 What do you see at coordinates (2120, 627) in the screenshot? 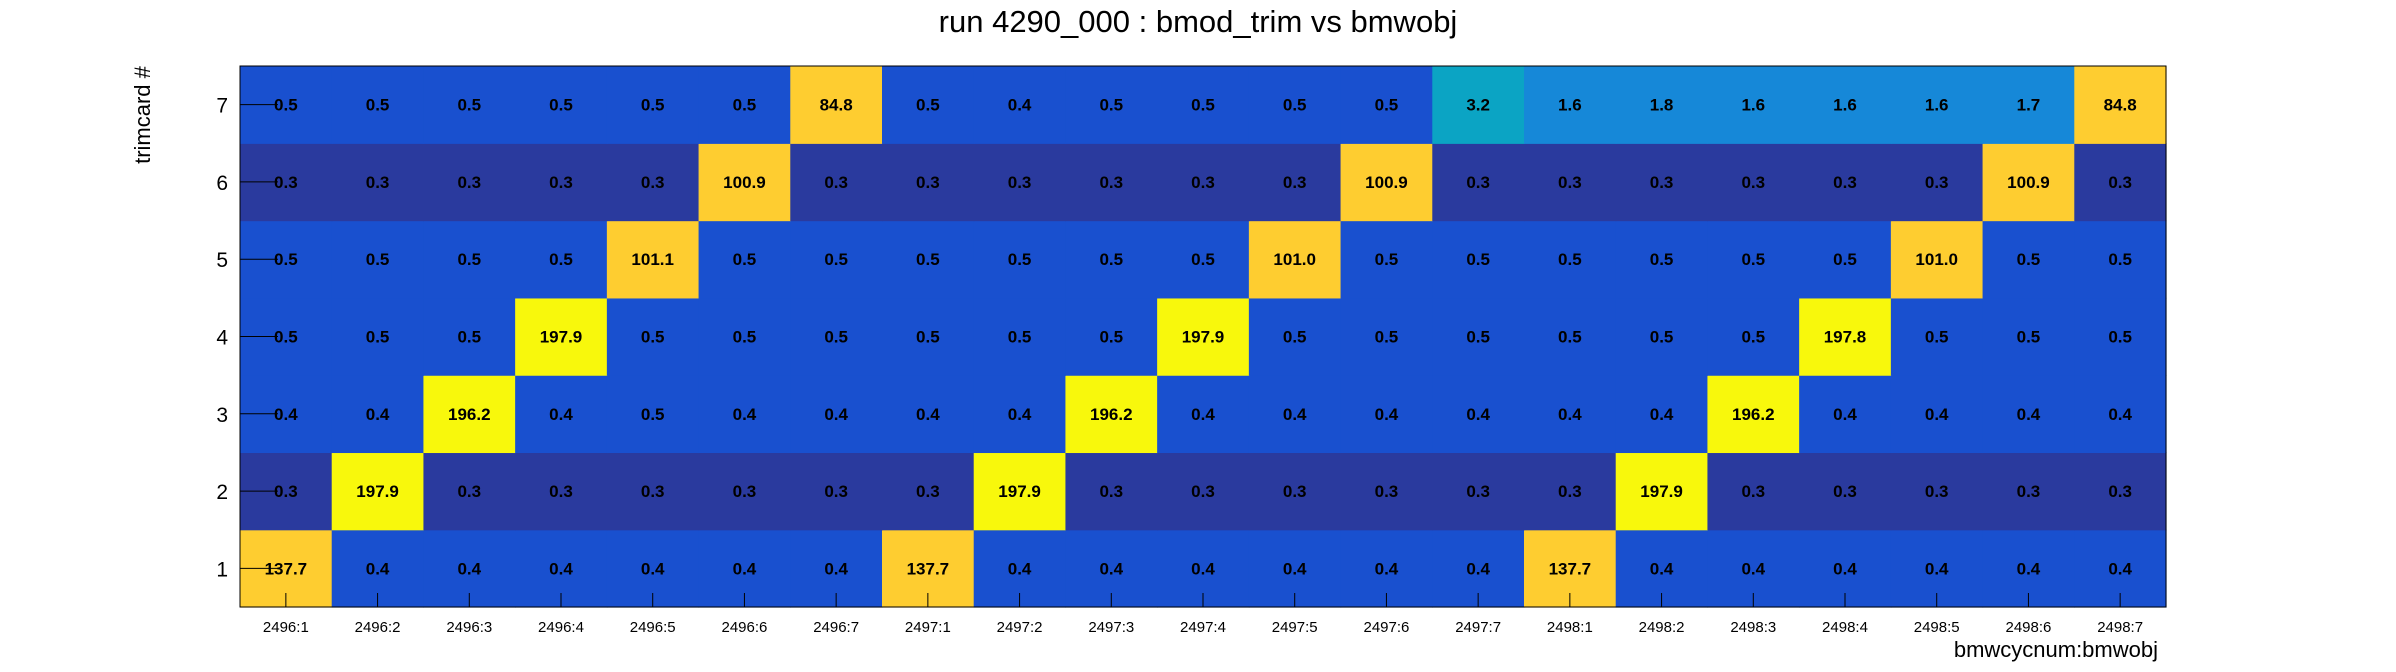
I see `x-tick-label: 2498:7` at bounding box center [2120, 627].